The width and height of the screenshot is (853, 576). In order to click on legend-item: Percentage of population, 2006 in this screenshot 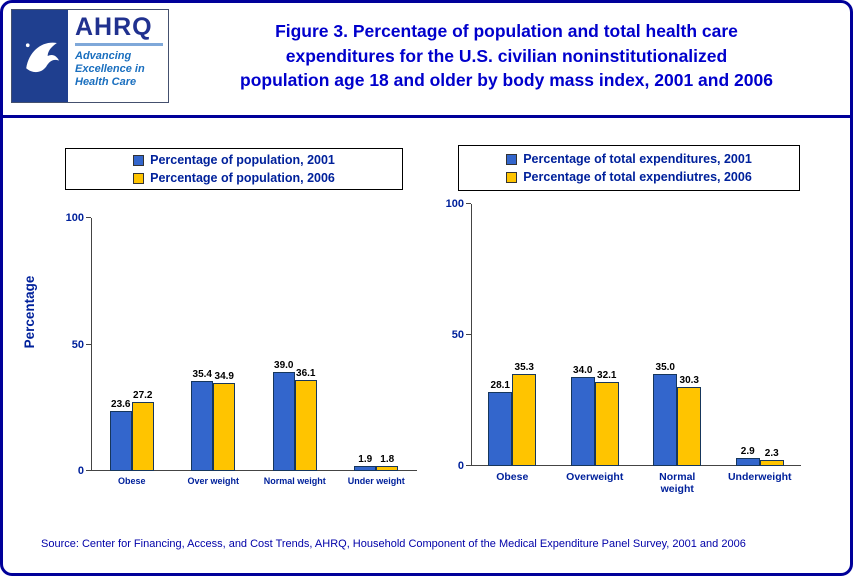, I will do `click(234, 178)`.